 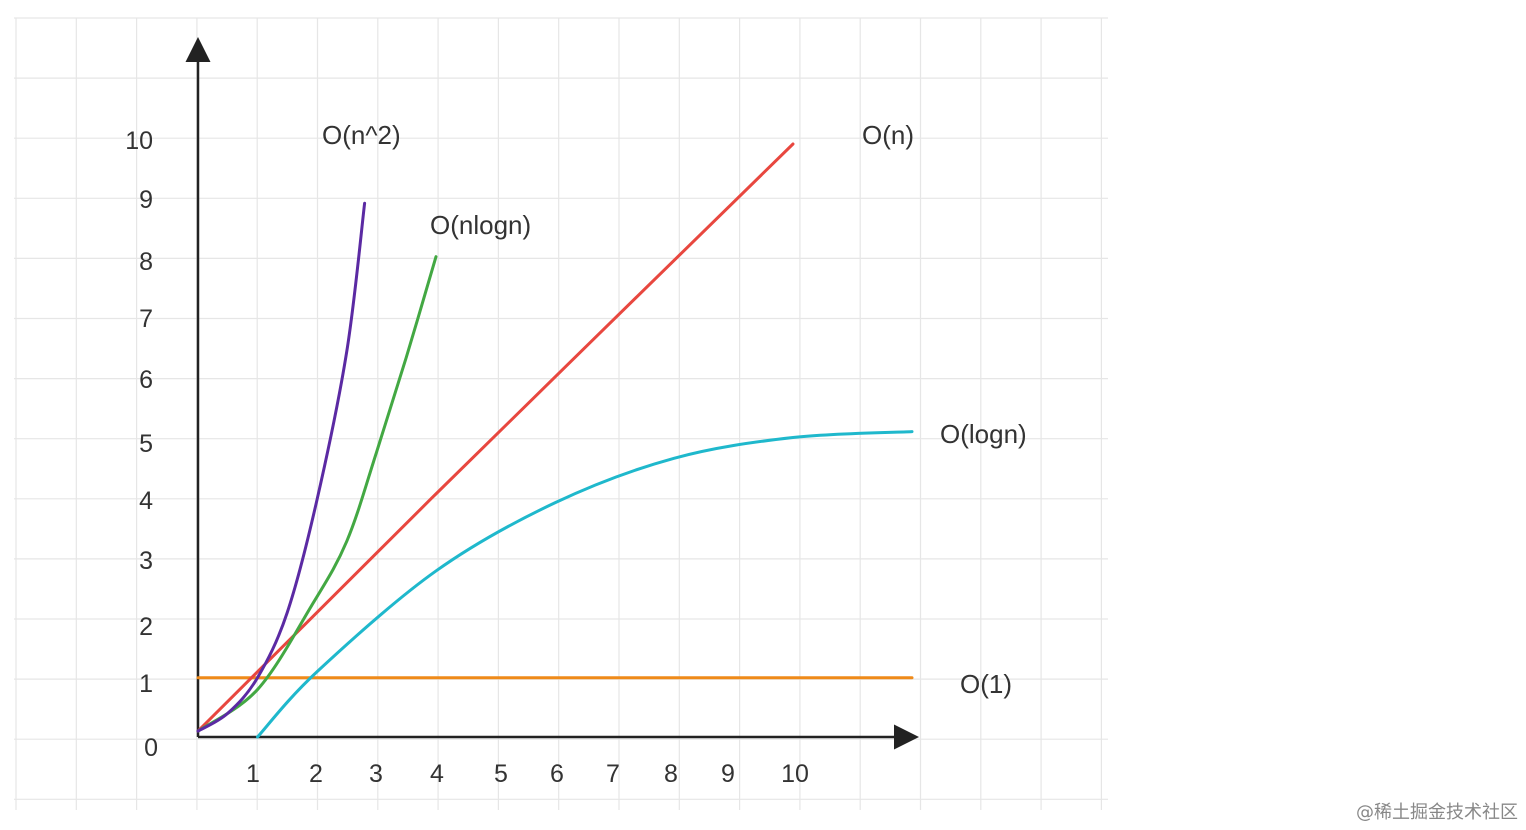 I want to click on series-label-o-n-2-: O(n^2), so click(x=361, y=135).